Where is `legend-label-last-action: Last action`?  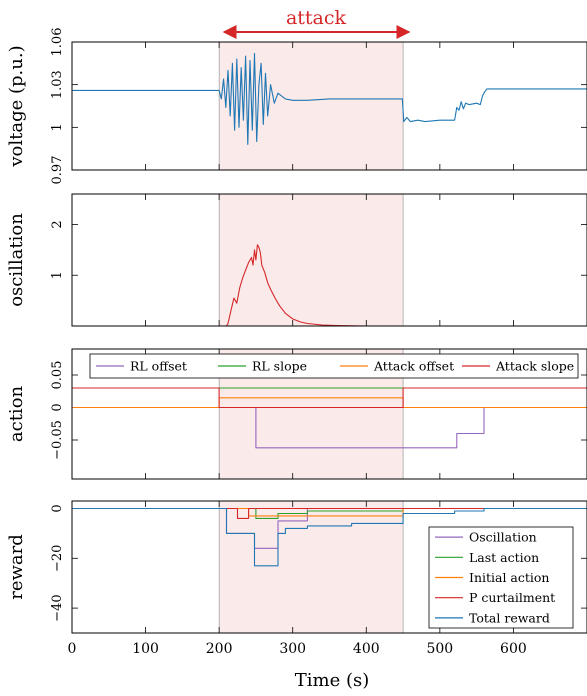
legend-label-last-action: Last action is located at coordinates (504, 557).